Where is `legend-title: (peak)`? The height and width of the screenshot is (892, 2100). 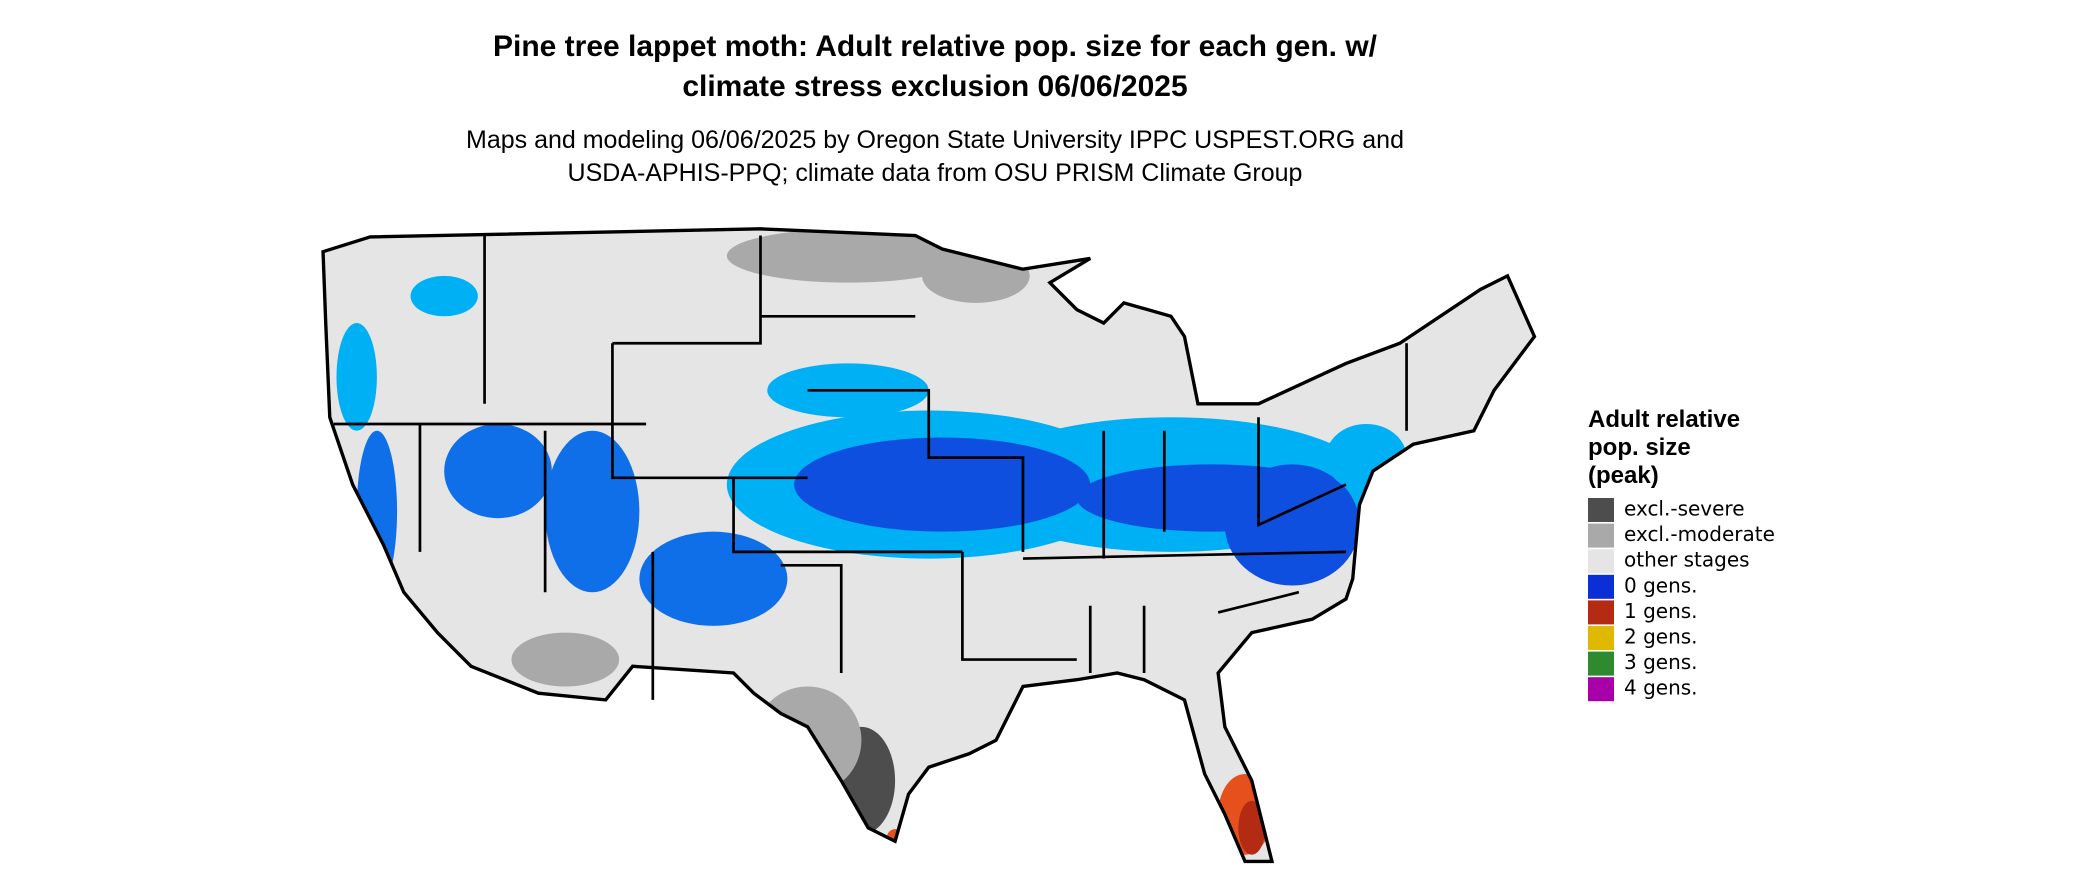
legend-title: (peak) is located at coordinates (1623, 475).